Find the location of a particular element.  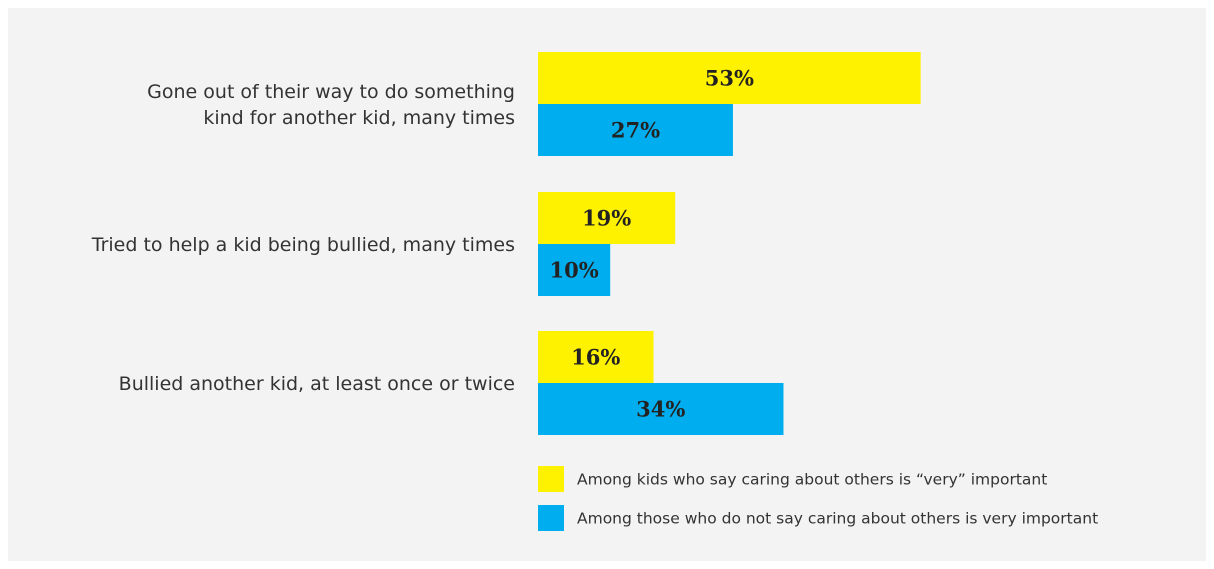

bar-value-label: 27% is located at coordinates (635, 130).